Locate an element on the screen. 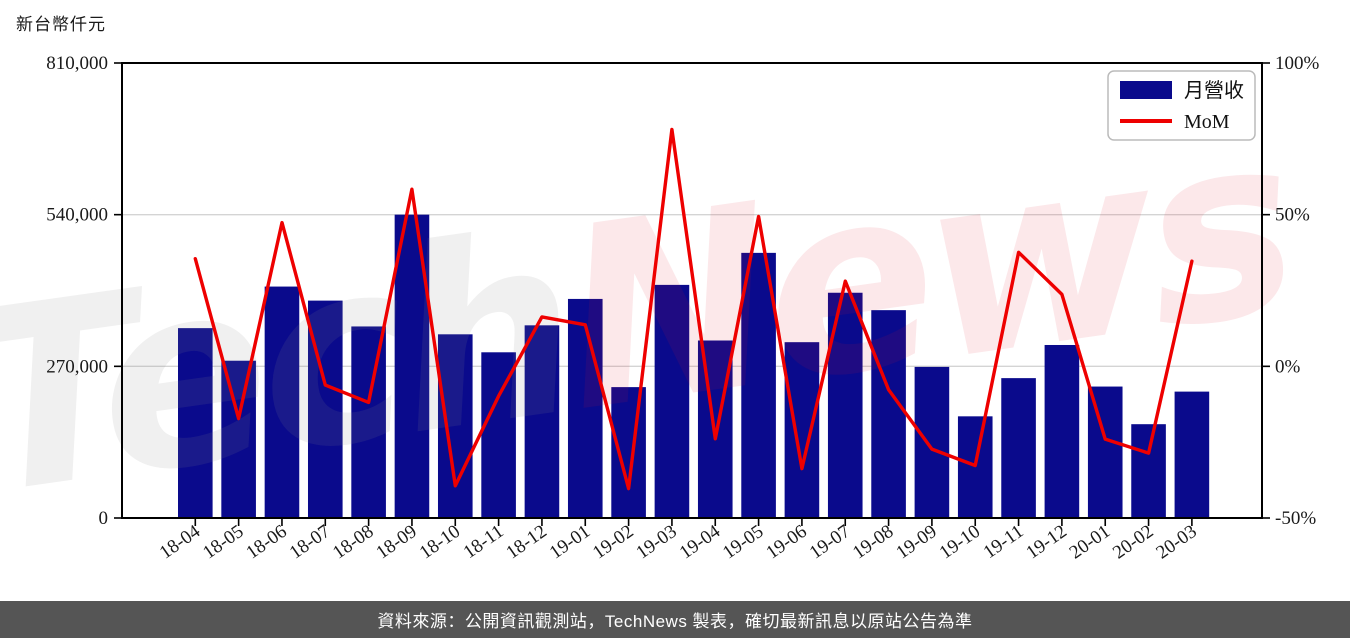 This screenshot has width=1350, height=638. x-label-19-07: 19-07 is located at coordinates (830, 542).